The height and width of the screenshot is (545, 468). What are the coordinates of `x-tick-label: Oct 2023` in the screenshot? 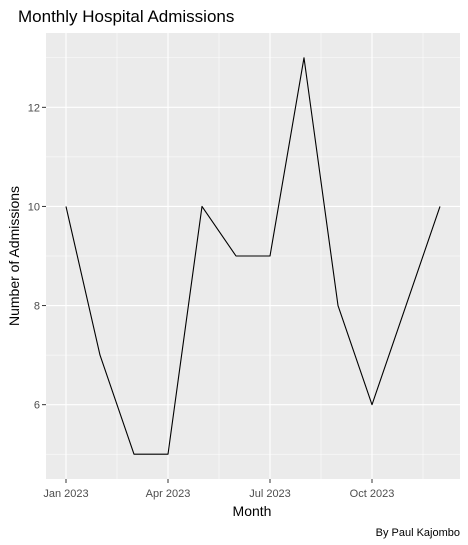 It's located at (372, 494).